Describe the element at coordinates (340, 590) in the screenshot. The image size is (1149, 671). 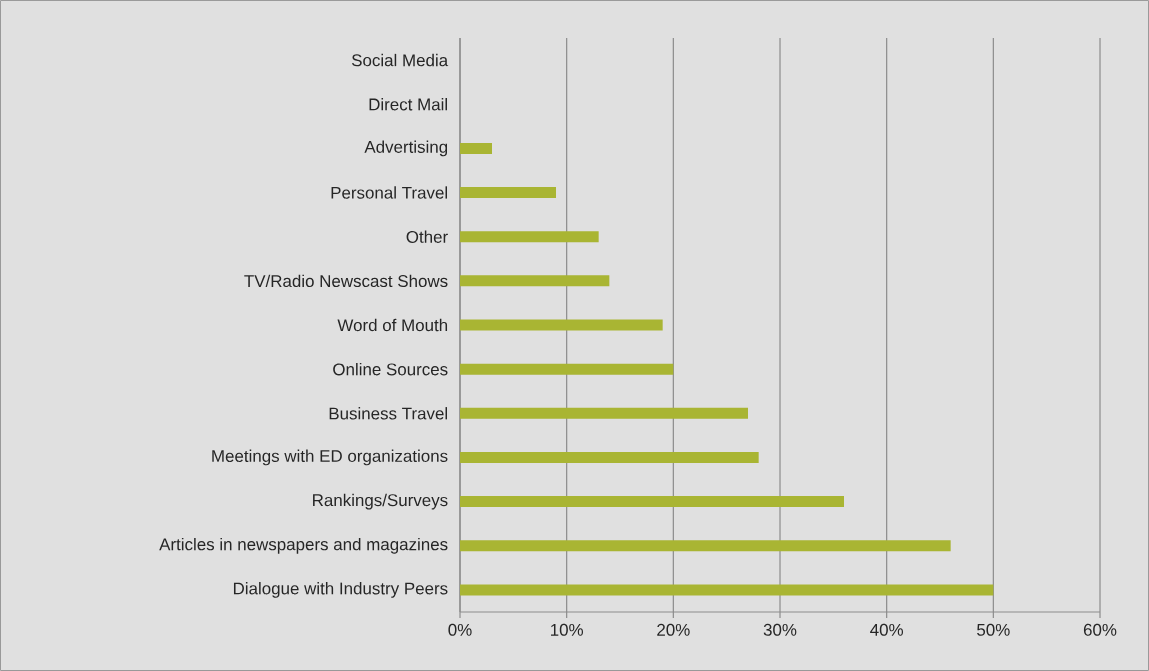
I see `y-tick-label: Dialogue with Industry Peers` at that location.